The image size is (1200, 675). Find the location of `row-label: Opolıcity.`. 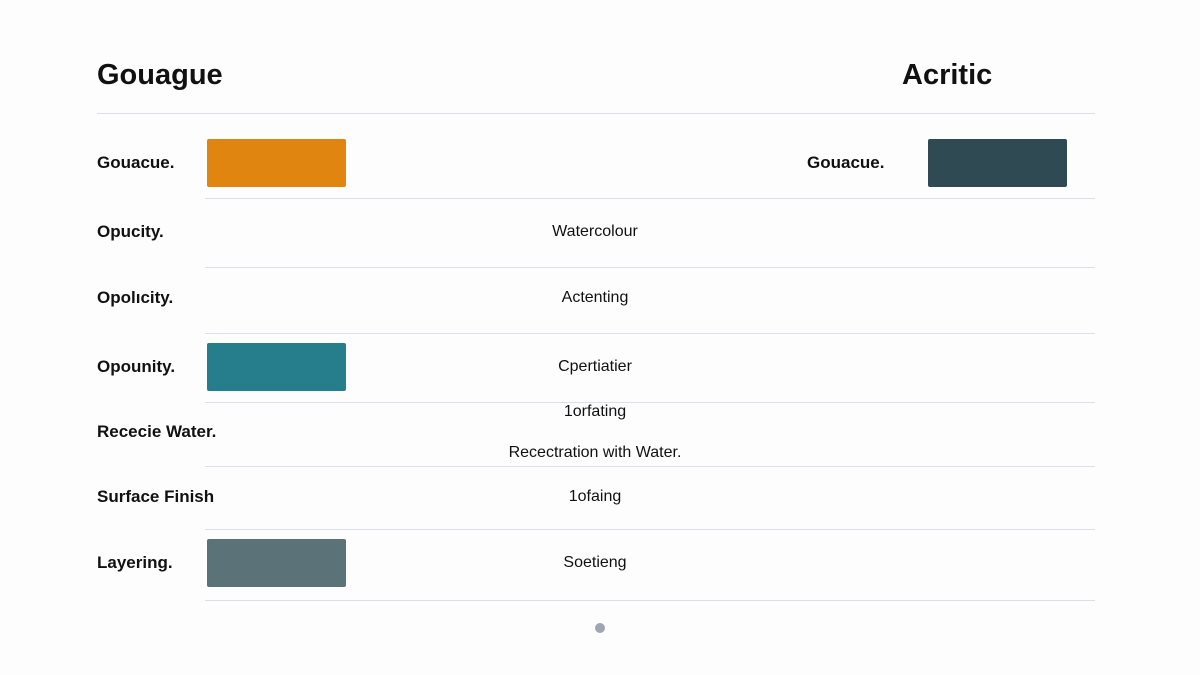

row-label: Opolıcity. is located at coordinates (135, 297).